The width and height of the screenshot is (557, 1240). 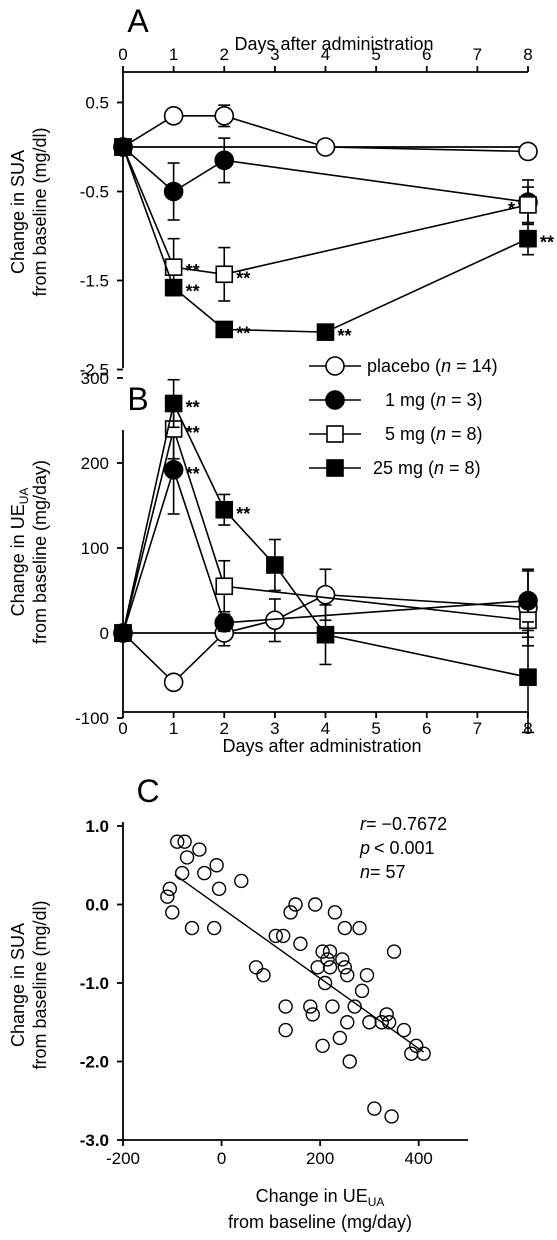 I want to click on legend-label: 25 mg (n = 8), so click(x=427, y=468).